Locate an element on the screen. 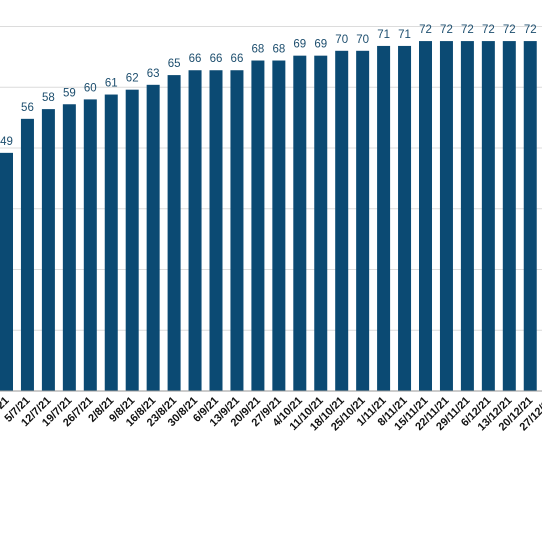 The width and height of the screenshot is (542, 542). bar-value-label: 58 is located at coordinates (48, 98).